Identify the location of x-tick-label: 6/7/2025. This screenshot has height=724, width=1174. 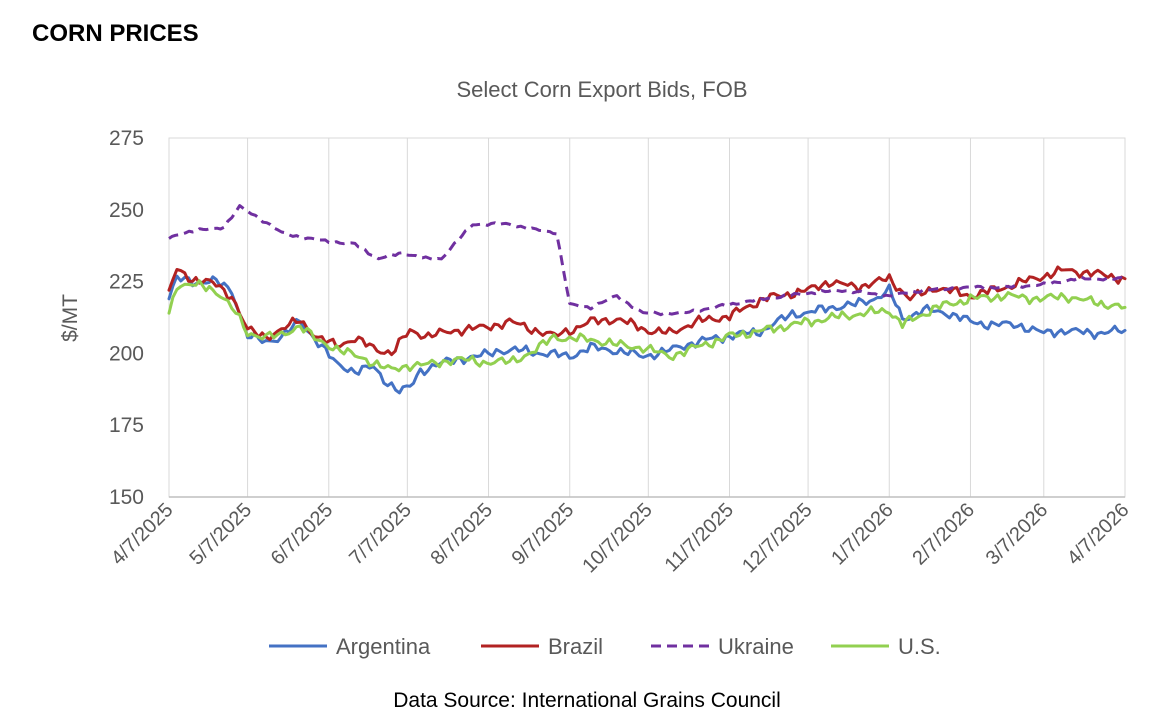
(302, 534).